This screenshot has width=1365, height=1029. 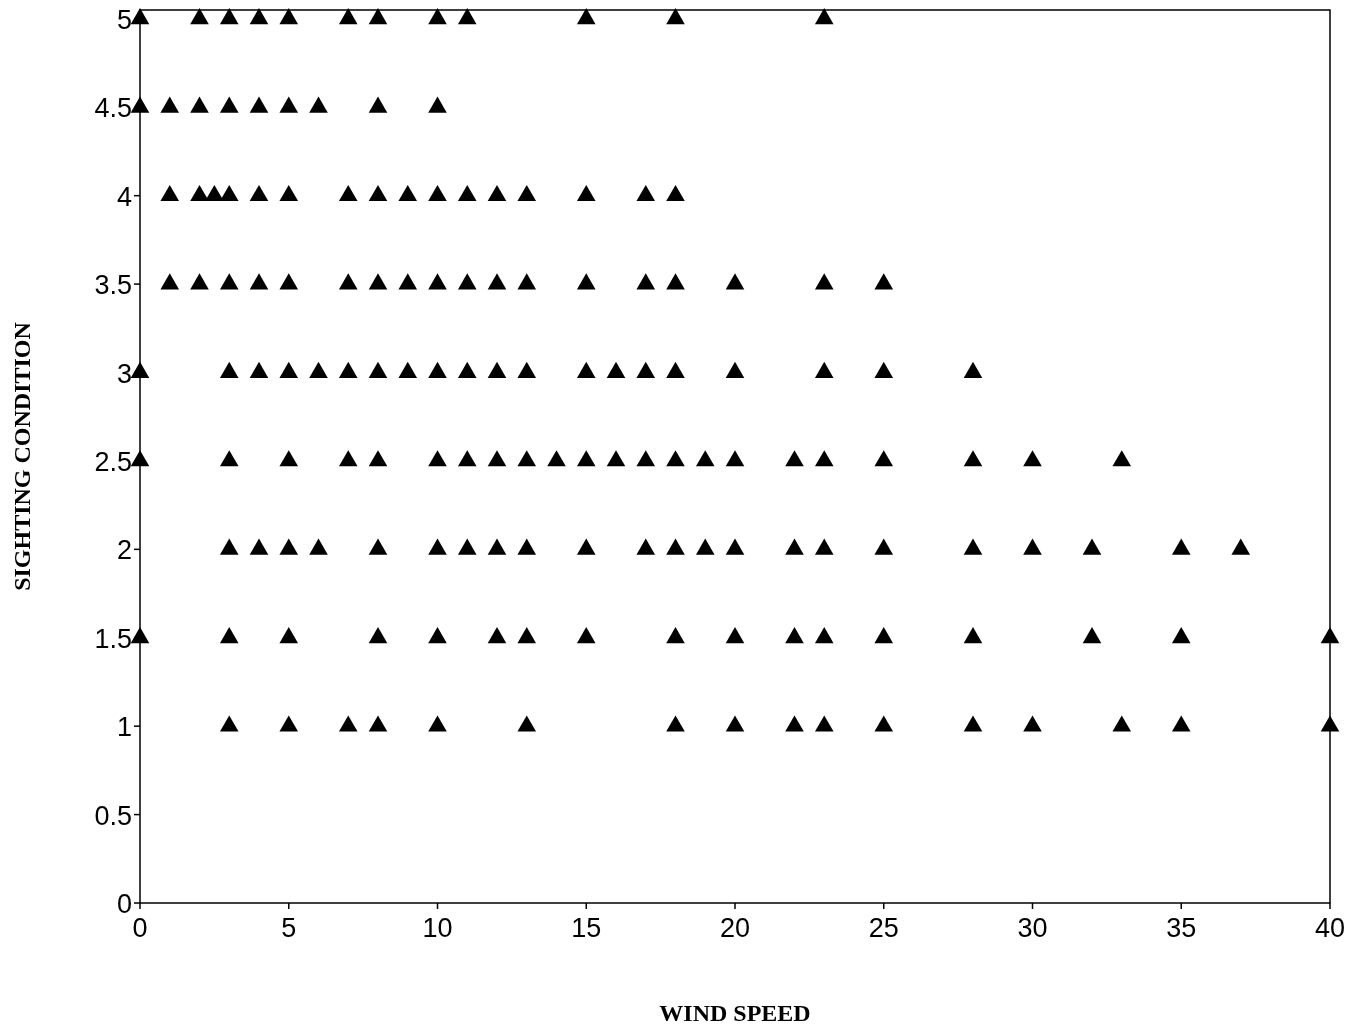 I want to click on y-tick-label: 3, so click(x=124, y=373).